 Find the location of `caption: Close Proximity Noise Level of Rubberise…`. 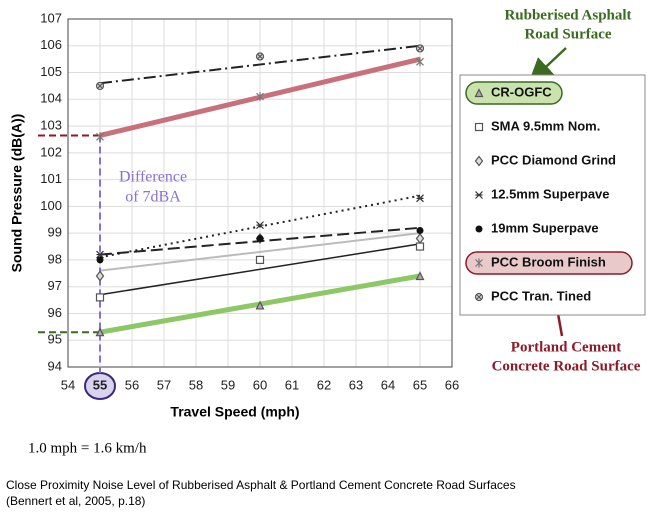

caption: Close Proximity Noise Level of Rubberise… is located at coordinates (261, 485).